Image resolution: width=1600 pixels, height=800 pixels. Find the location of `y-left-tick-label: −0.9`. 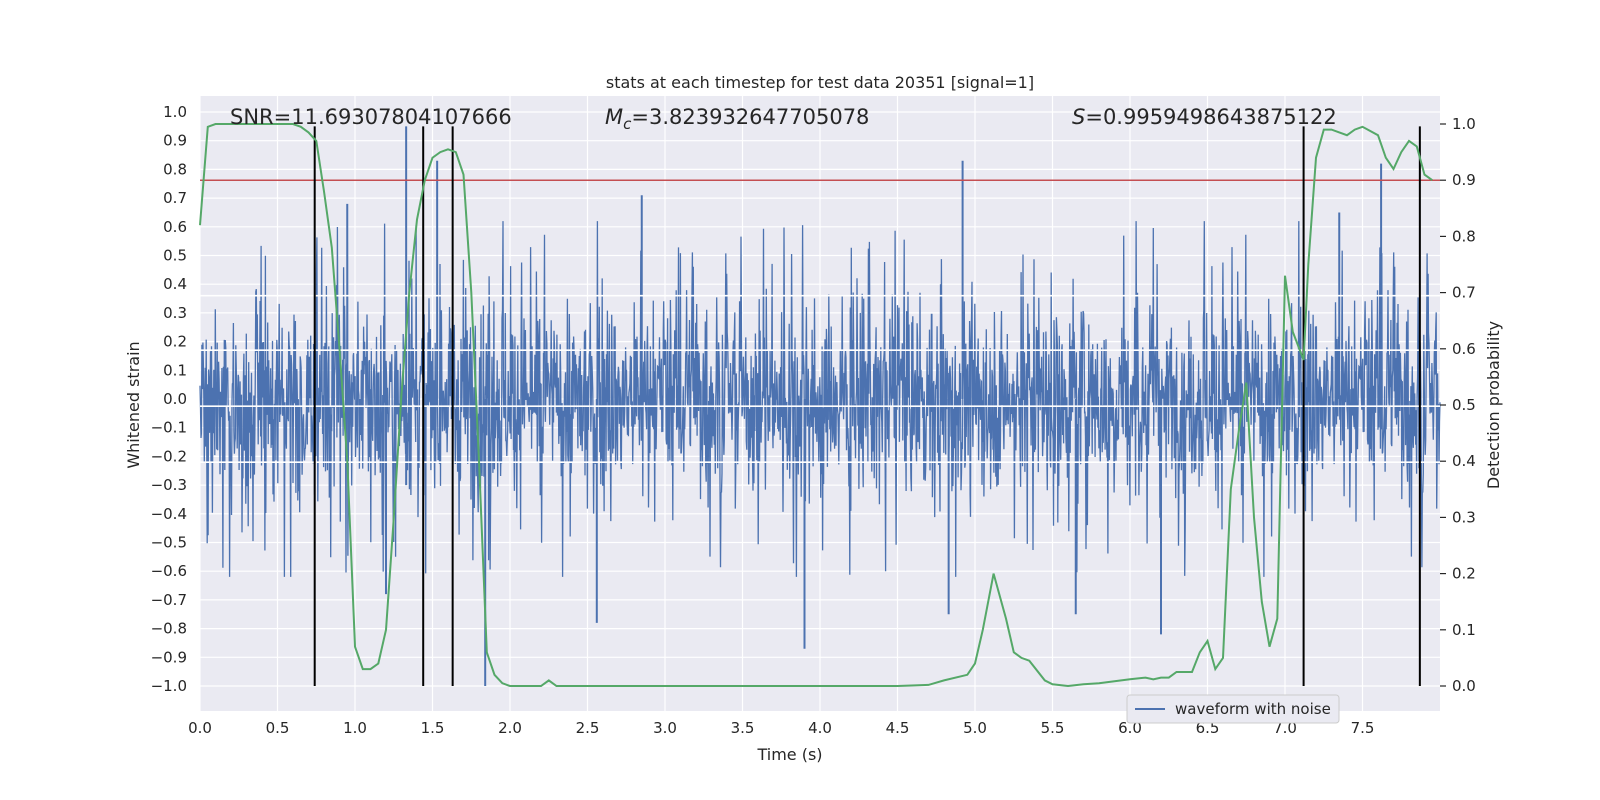

y-left-tick-label: −0.9 is located at coordinates (169, 657).